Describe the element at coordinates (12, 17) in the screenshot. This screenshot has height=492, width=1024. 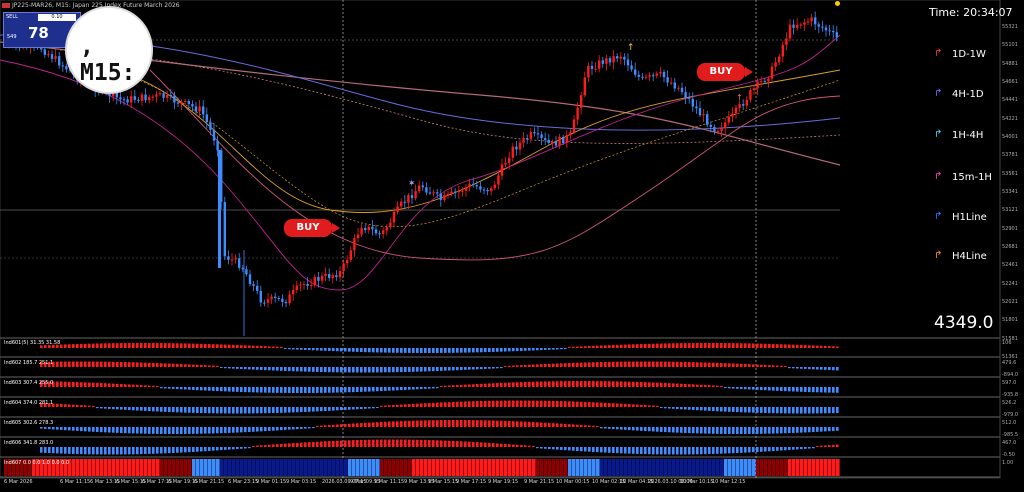
I see `sell-button: SELL` at that location.